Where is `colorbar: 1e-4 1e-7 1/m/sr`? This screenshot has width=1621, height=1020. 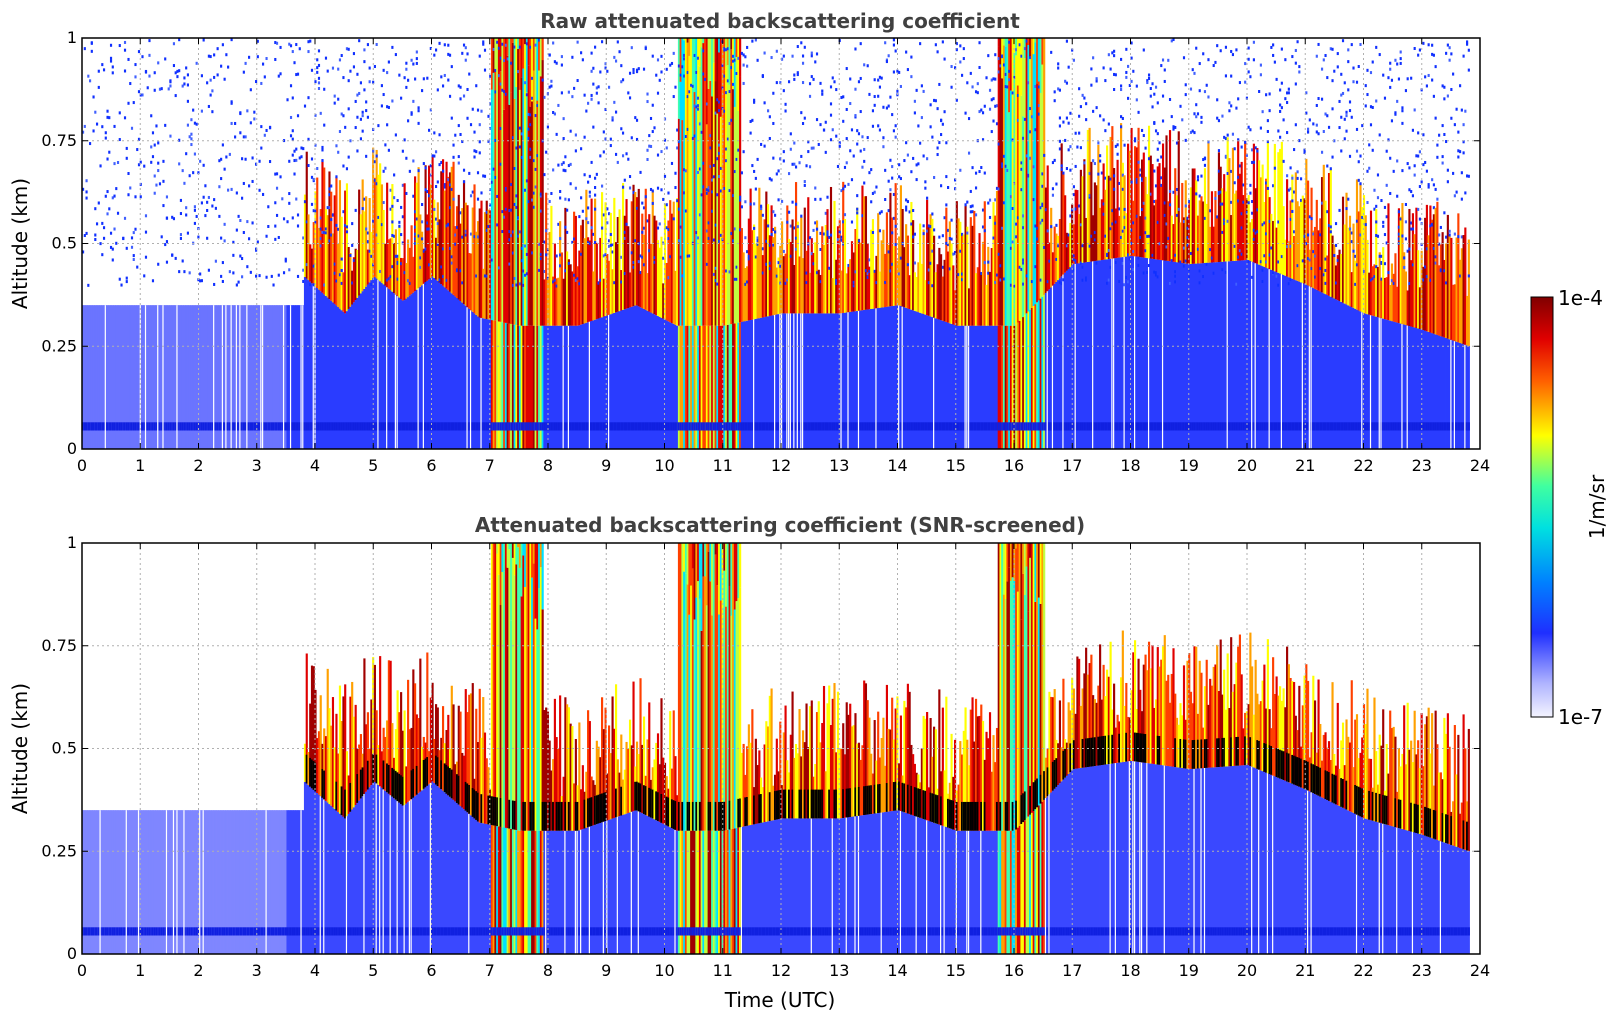 colorbar: 1e-4 1e-7 1/m/sr is located at coordinates (1569, 507).